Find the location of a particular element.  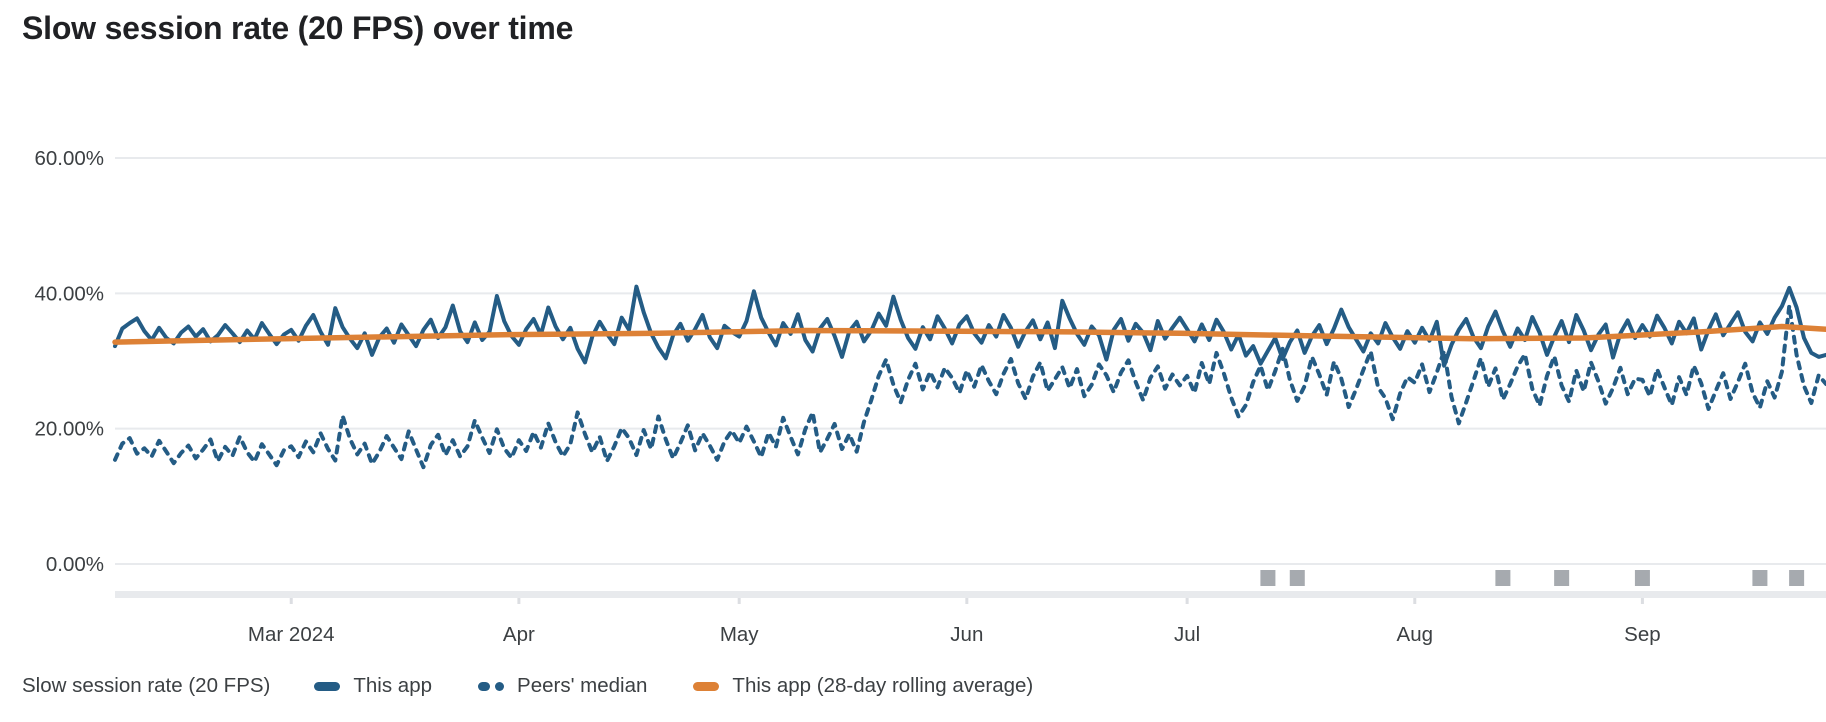

x-axis-label: Mar 2024 is located at coordinates (291, 634).